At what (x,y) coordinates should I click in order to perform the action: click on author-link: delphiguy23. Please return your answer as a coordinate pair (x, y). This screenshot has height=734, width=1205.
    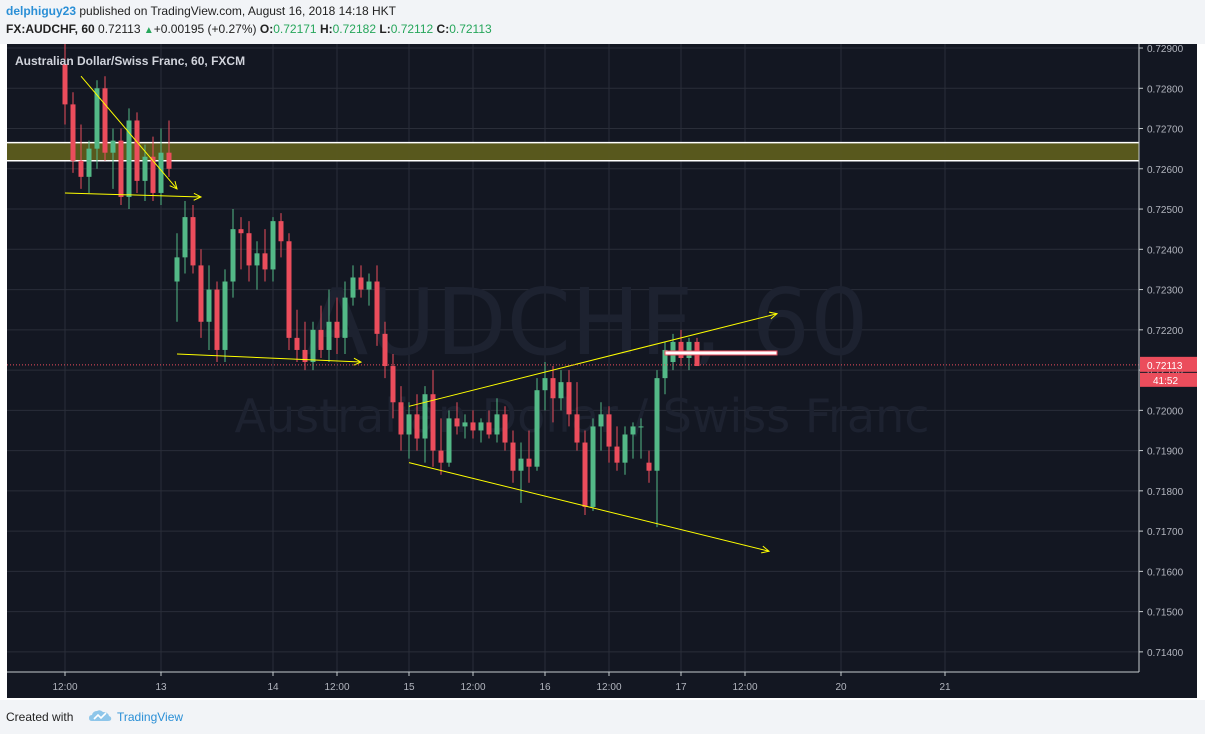
    Looking at the image, I should click on (41, 11).